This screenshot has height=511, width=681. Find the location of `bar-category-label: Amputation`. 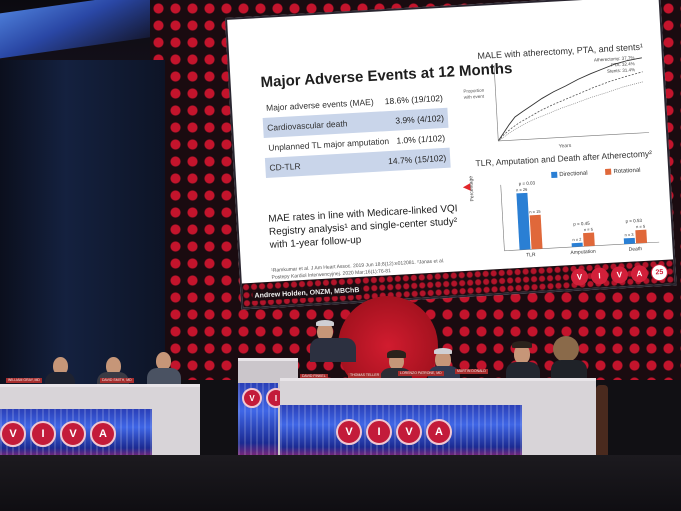

bar-category-label: Amputation is located at coordinates (583, 252).